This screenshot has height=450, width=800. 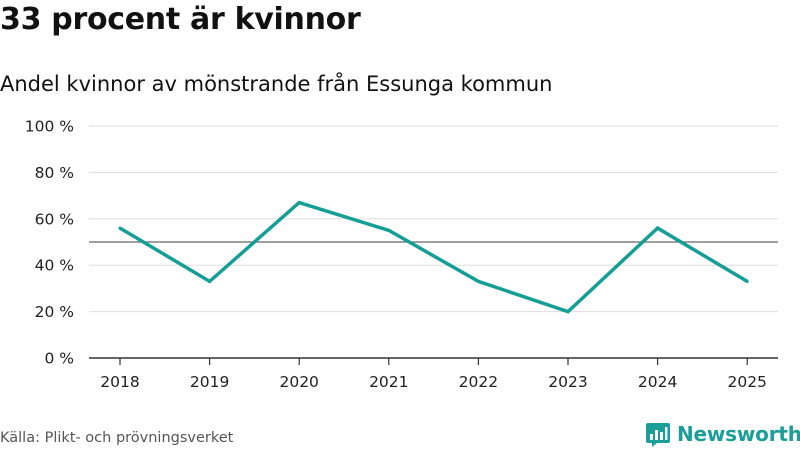 I want to click on x-tick-label: 2020, so click(x=298, y=382).